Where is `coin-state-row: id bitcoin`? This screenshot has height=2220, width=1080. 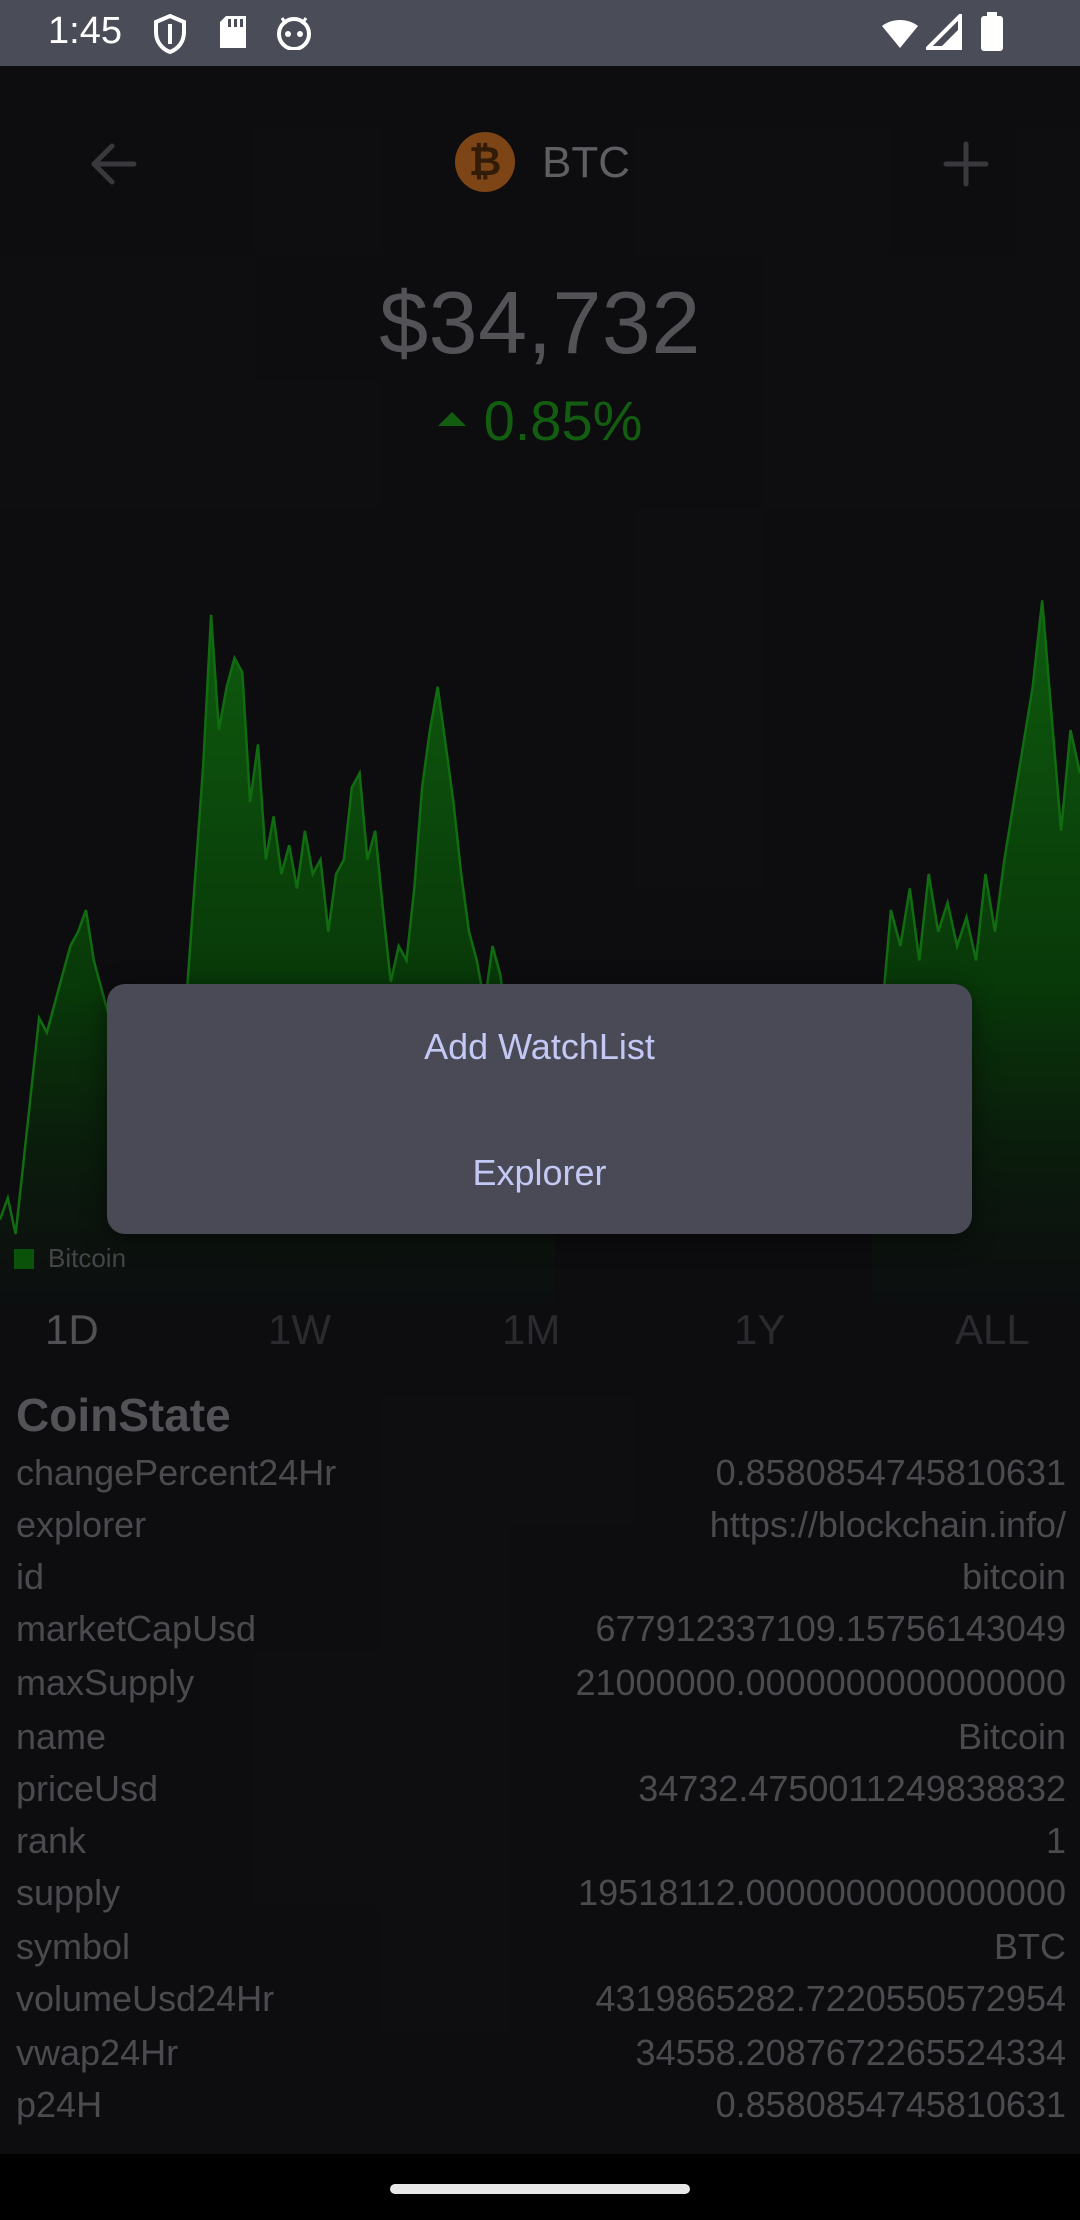
coin-state-row: id bitcoin is located at coordinates (541, 1582).